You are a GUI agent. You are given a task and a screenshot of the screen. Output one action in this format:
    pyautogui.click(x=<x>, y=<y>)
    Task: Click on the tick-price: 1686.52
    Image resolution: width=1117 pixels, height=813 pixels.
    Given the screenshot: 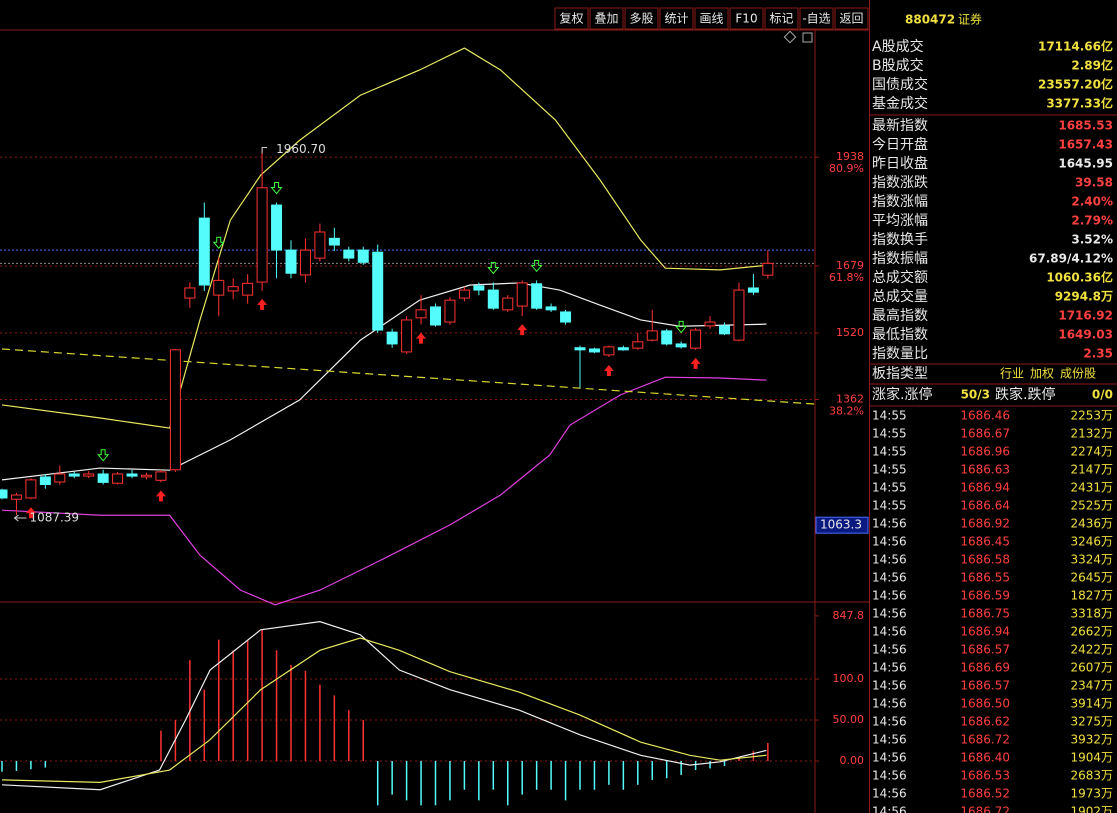 What is the action you would take?
    pyautogui.click(x=985, y=794)
    